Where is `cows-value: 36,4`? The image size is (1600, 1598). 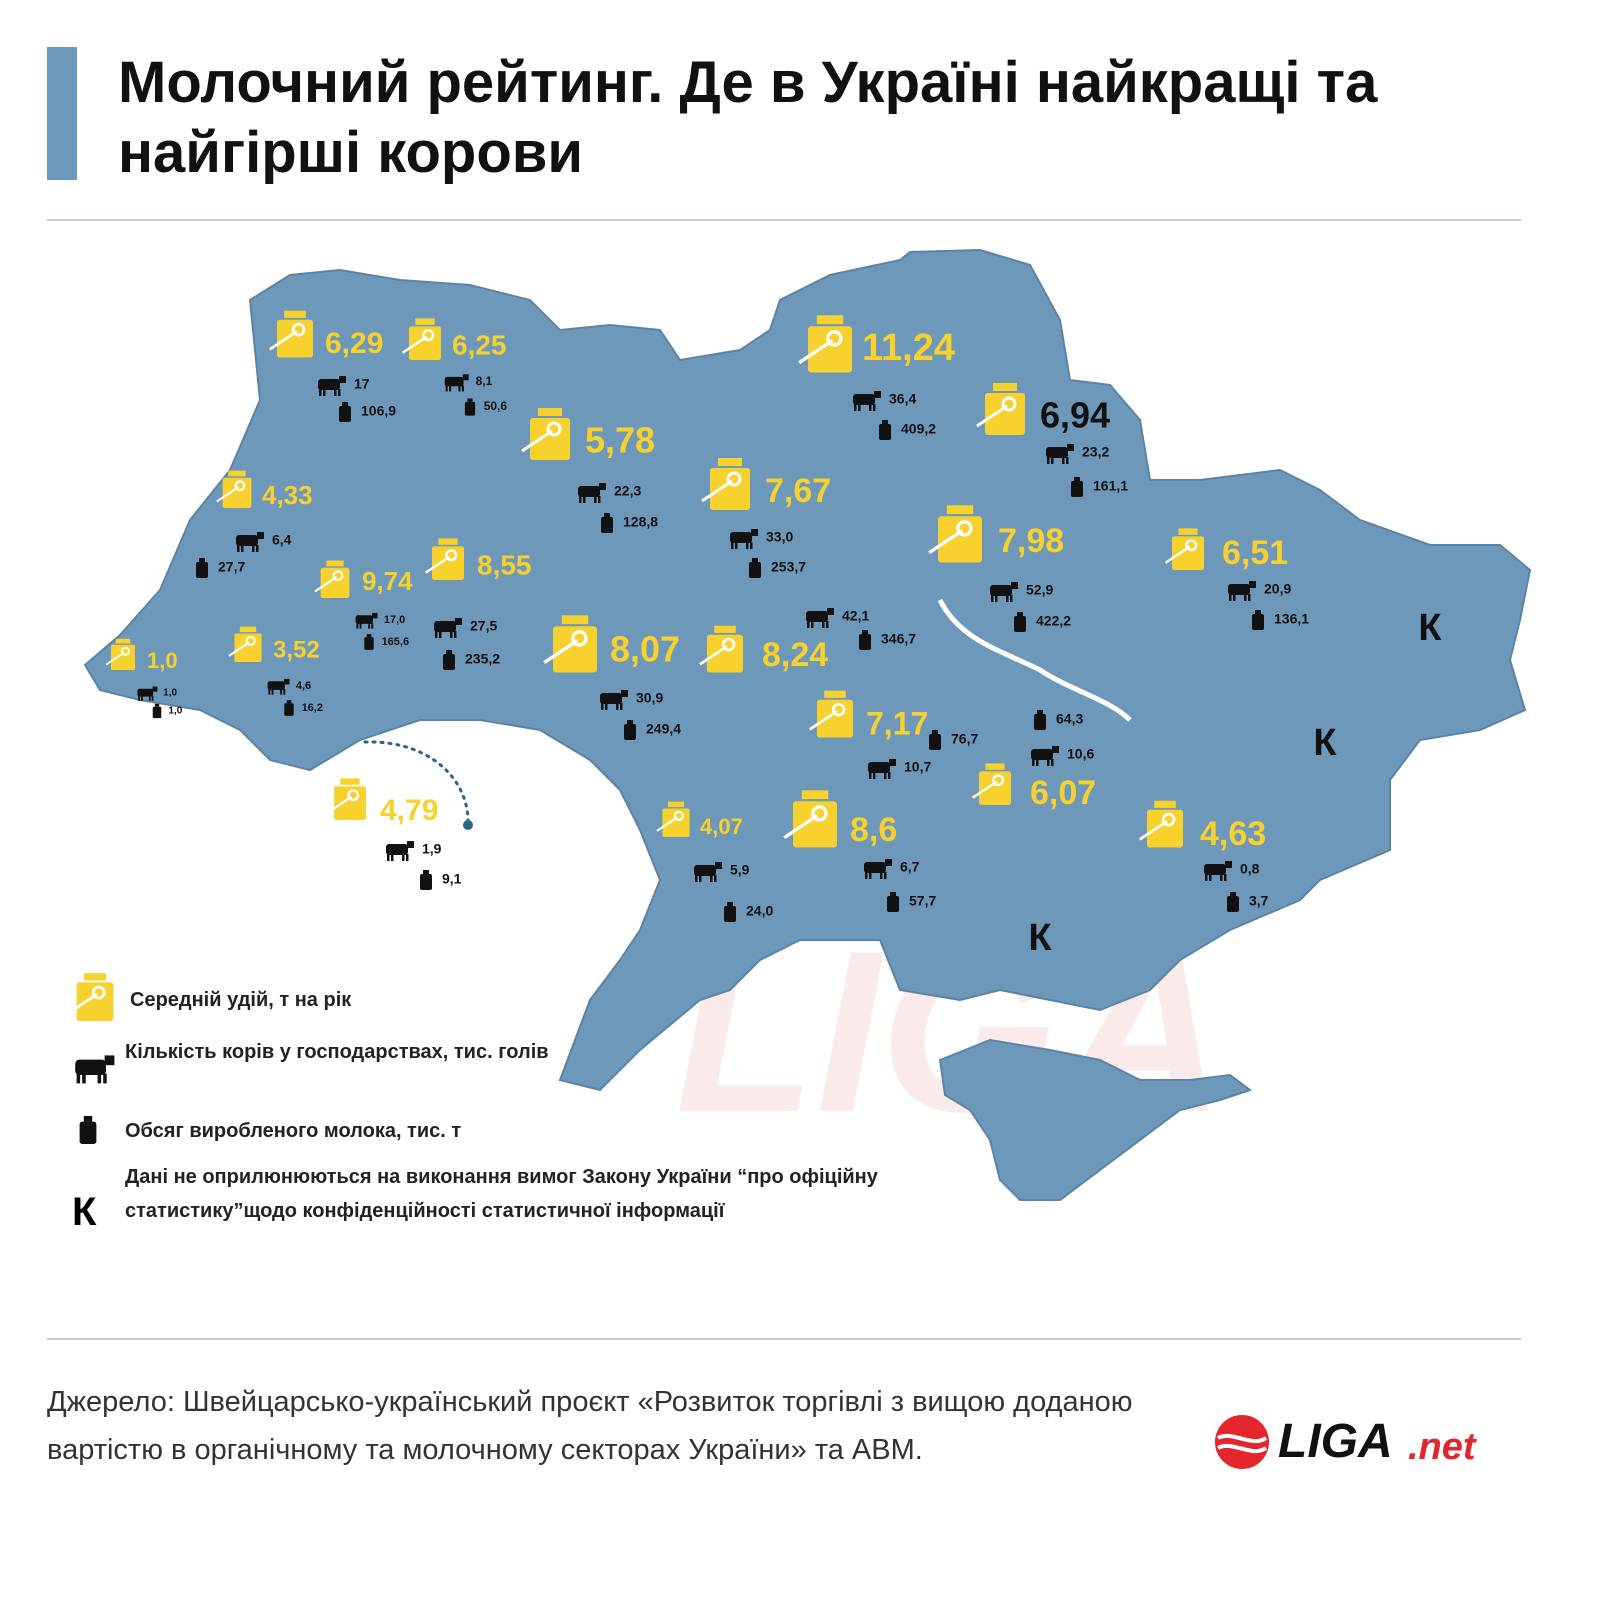 cows-value: 36,4 is located at coordinates (902, 399).